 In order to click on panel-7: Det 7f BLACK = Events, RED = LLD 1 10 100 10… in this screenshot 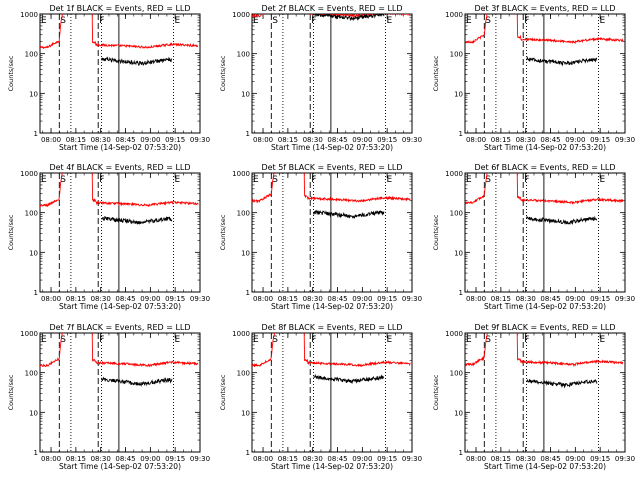, I will do `click(108, 397)`.